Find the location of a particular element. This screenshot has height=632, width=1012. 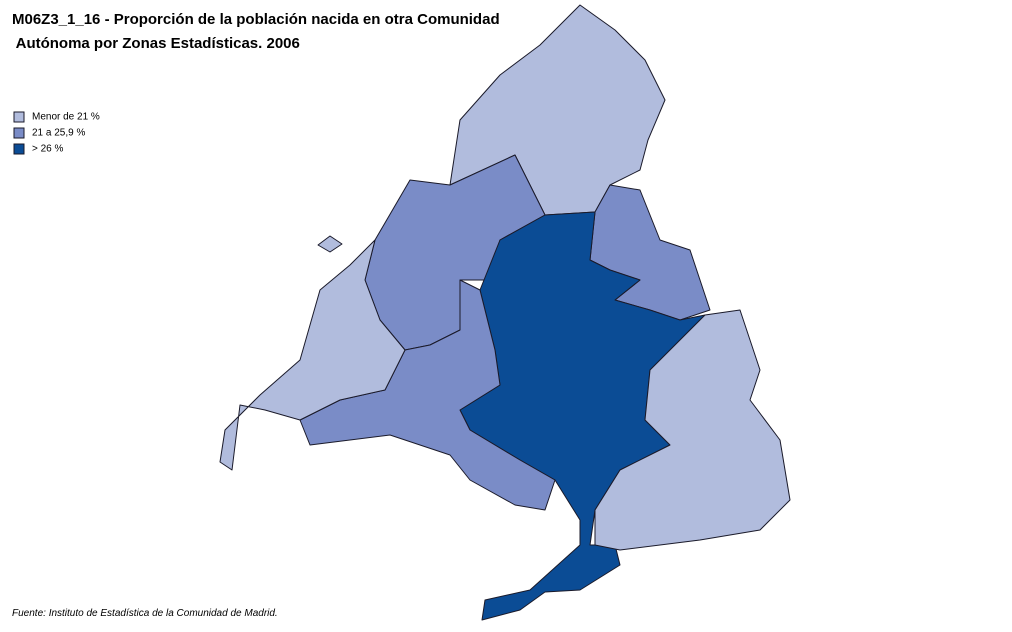

legend-label: > 26 % is located at coordinates (48, 149).